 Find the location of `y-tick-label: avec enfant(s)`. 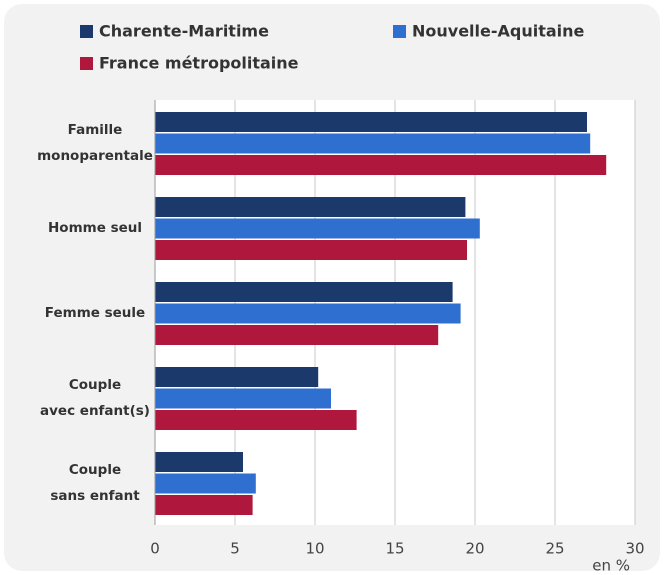

y-tick-label: avec enfant(s) is located at coordinates (95, 411).